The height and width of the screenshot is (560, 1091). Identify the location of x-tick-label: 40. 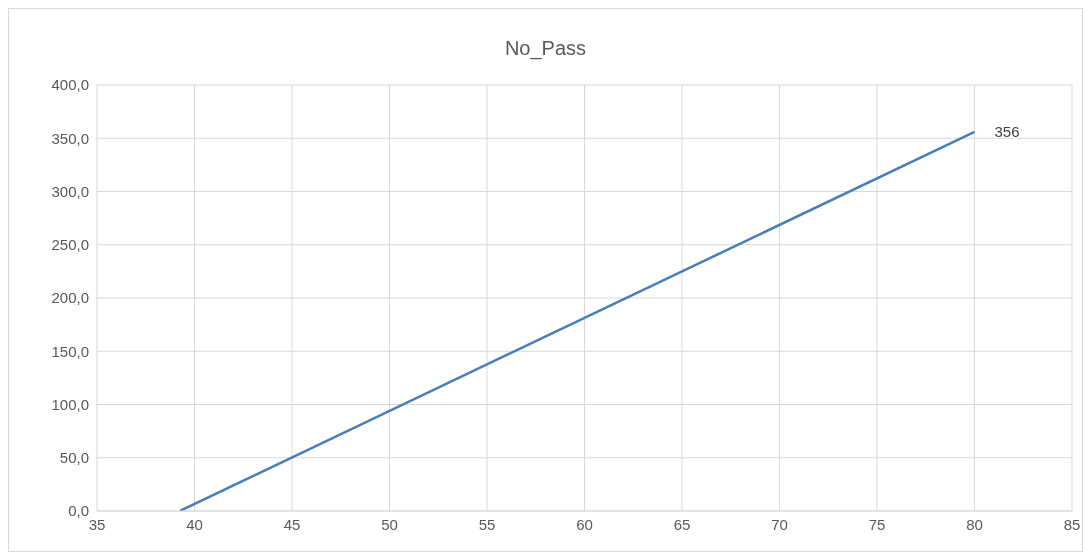
(194, 524).